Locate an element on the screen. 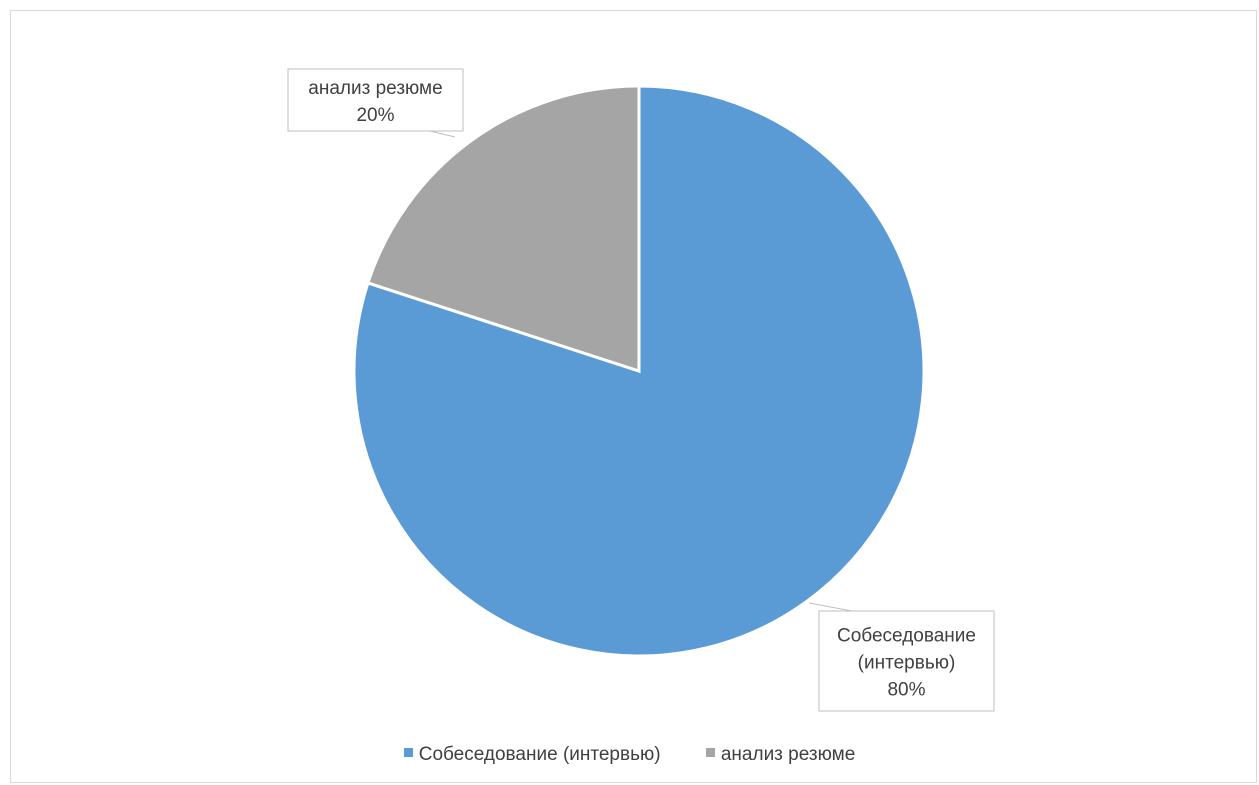 The image size is (1259, 785). legend-label-resume: анализ резюме is located at coordinates (788, 754).